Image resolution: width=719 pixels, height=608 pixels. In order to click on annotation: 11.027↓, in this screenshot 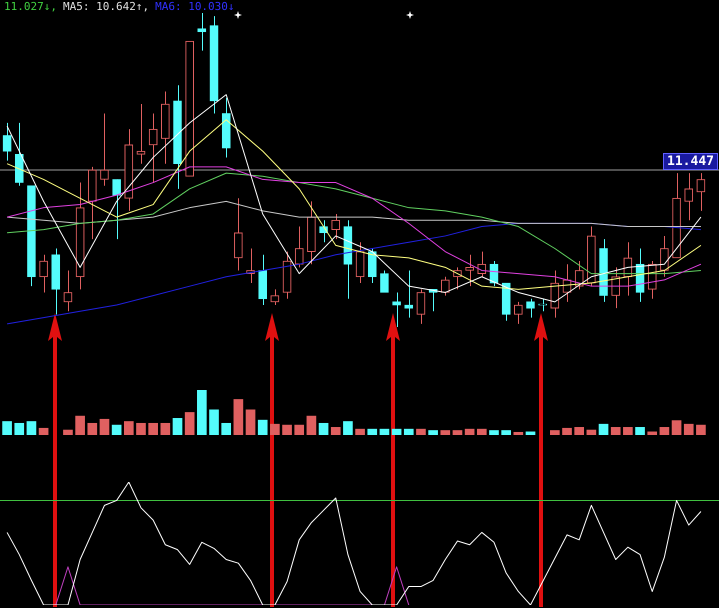, I will do `click(30, 6)`.